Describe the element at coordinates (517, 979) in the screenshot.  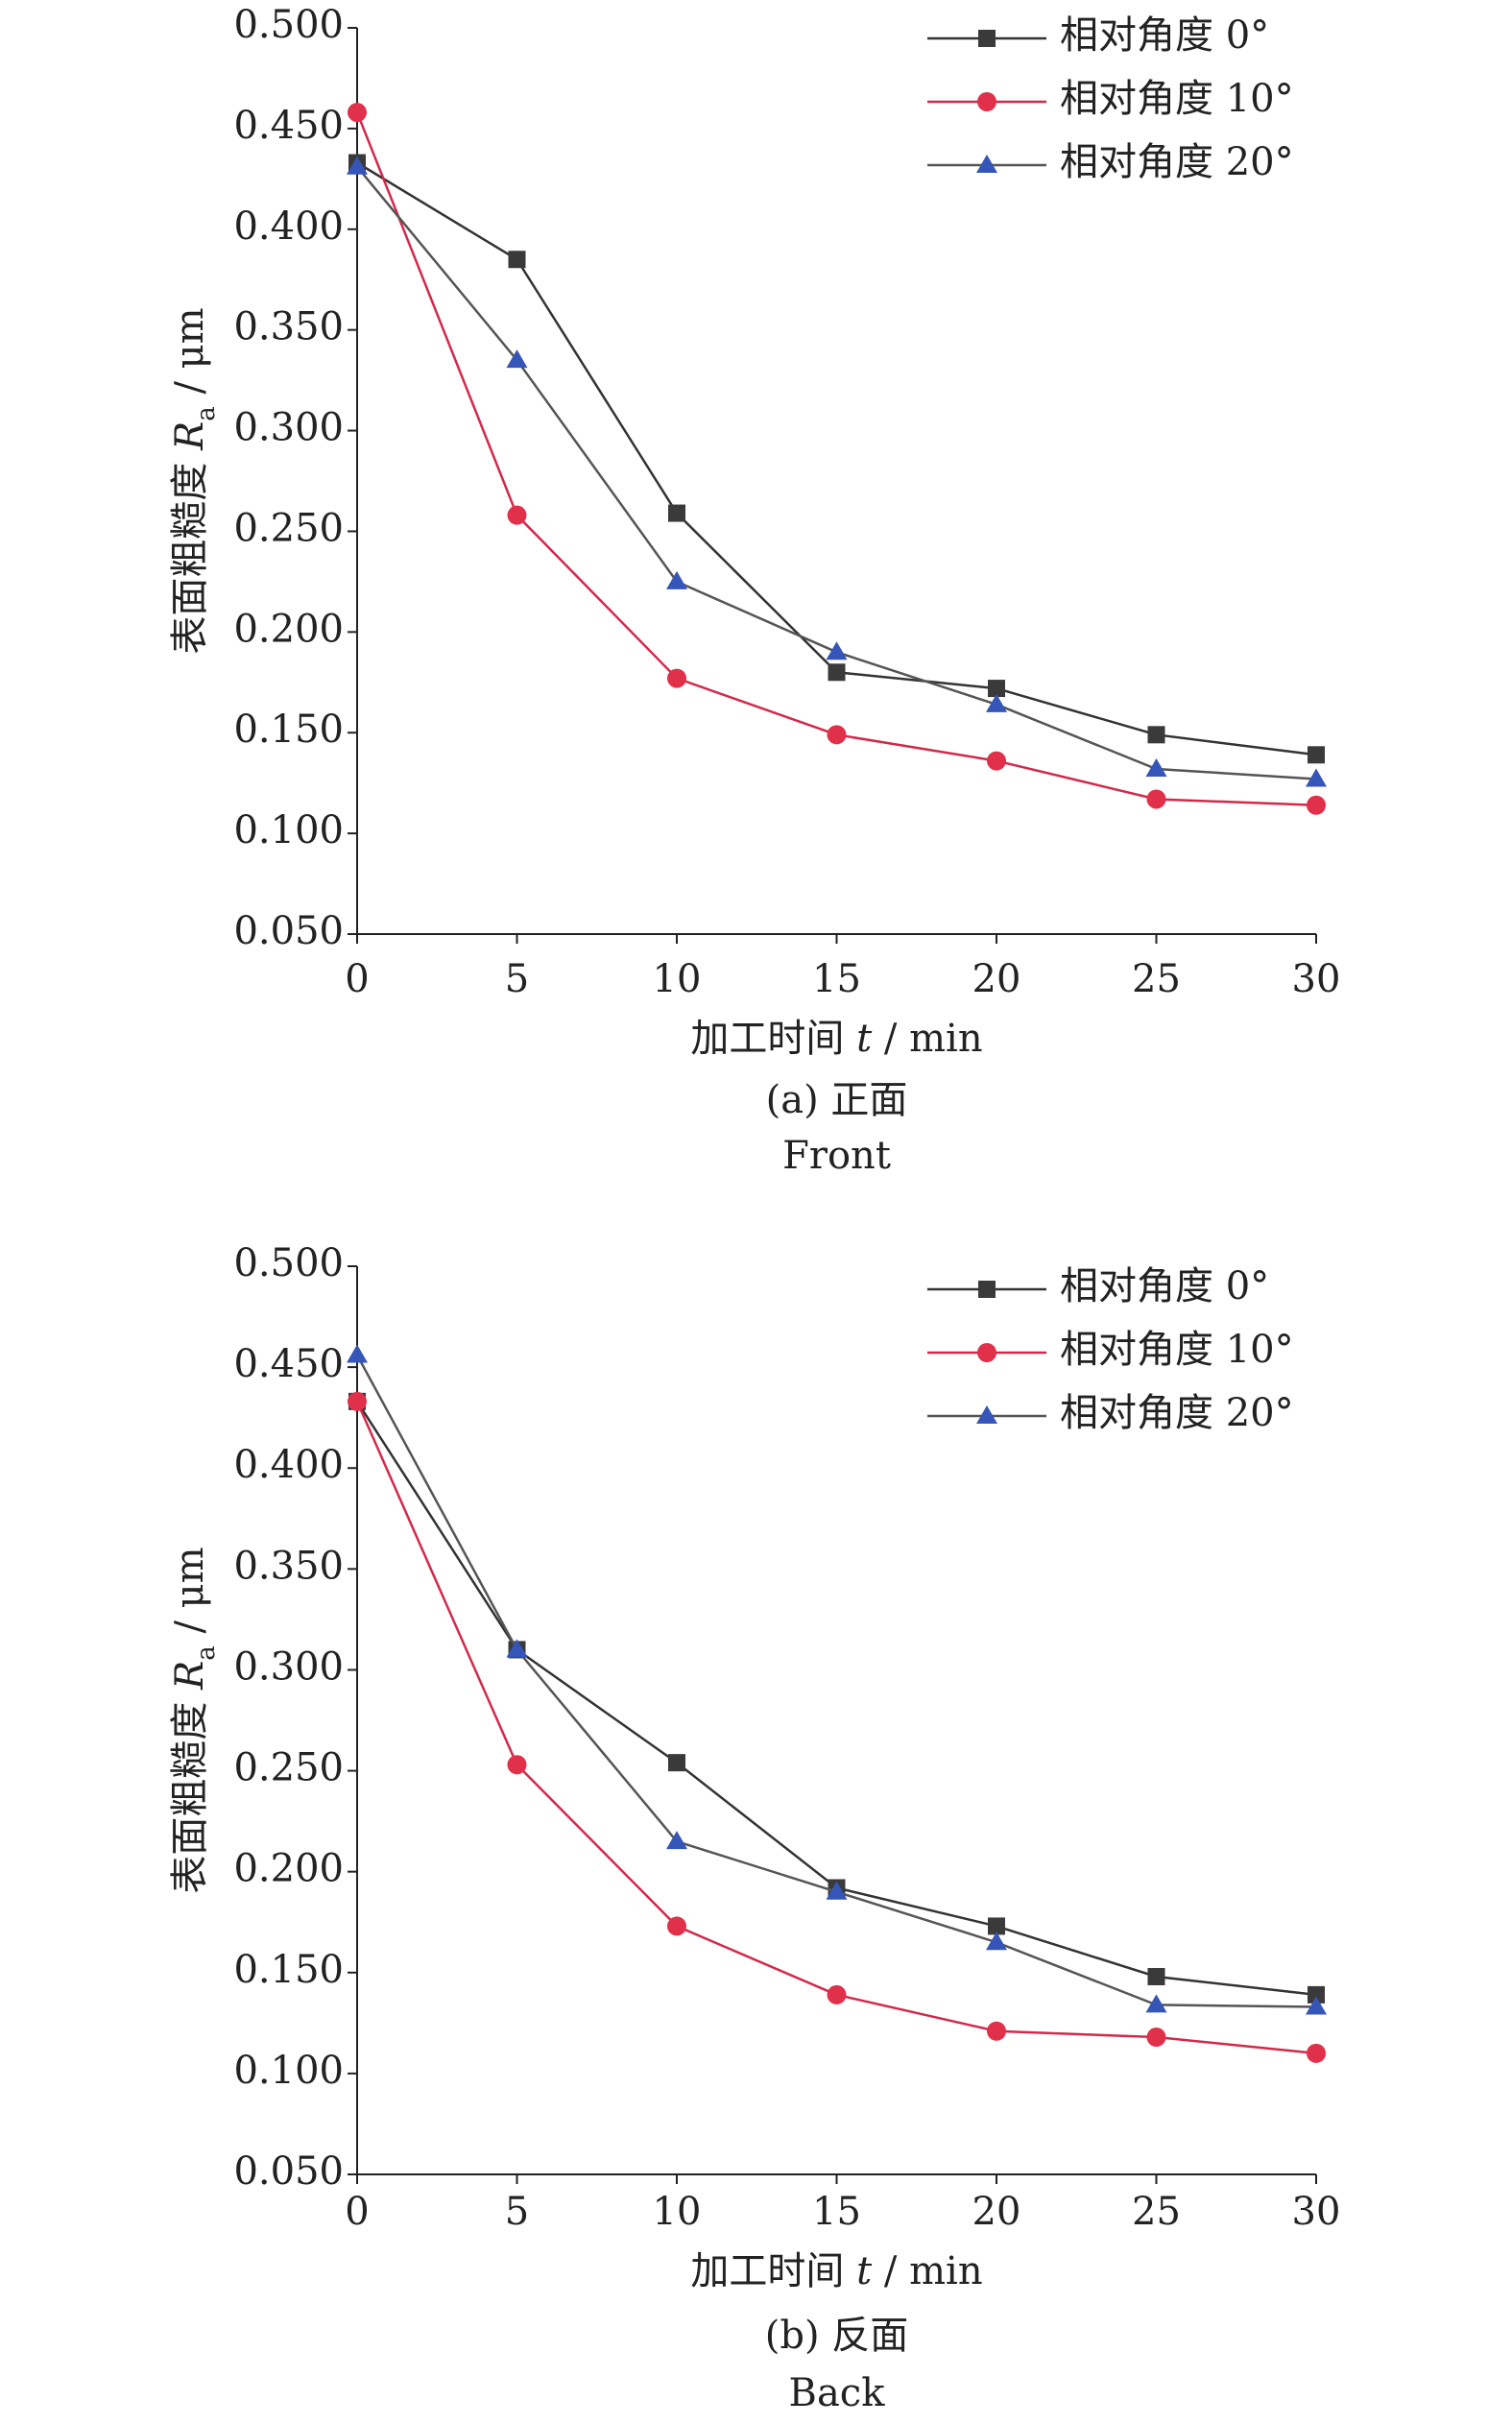
I see `x-tick-label: 5` at that location.